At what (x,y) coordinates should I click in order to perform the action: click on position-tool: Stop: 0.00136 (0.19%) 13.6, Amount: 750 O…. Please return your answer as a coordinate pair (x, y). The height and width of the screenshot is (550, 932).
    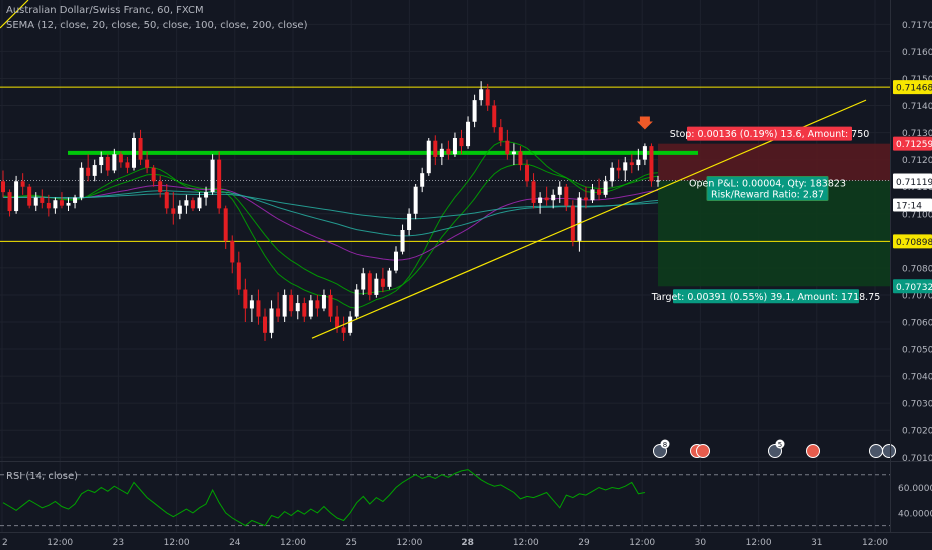
    Looking at the image, I should click on (758, 210).